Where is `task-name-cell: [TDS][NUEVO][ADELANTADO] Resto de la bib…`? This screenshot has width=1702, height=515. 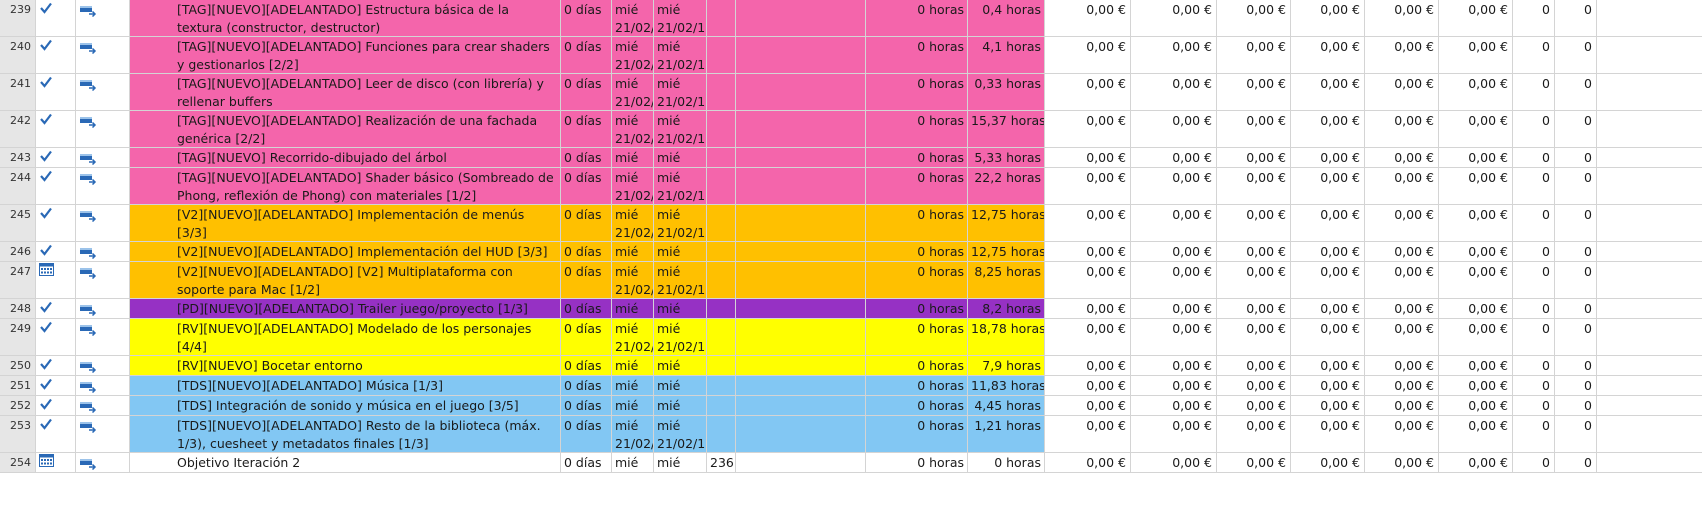 task-name-cell: [TDS][NUEVO][ADELANTADO] Resto de la bib… is located at coordinates (345, 434).